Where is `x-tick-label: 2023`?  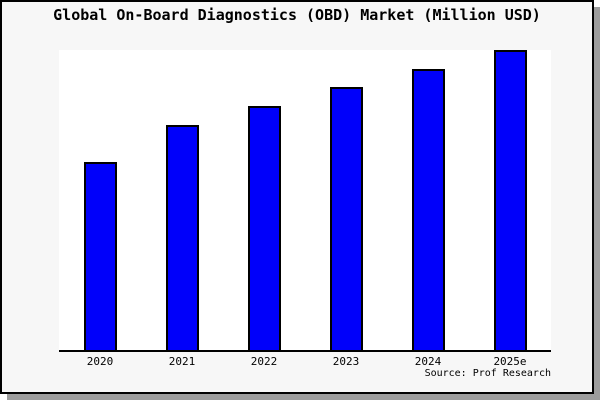
x-tick-label: 2023 is located at coordinates (346, 361).